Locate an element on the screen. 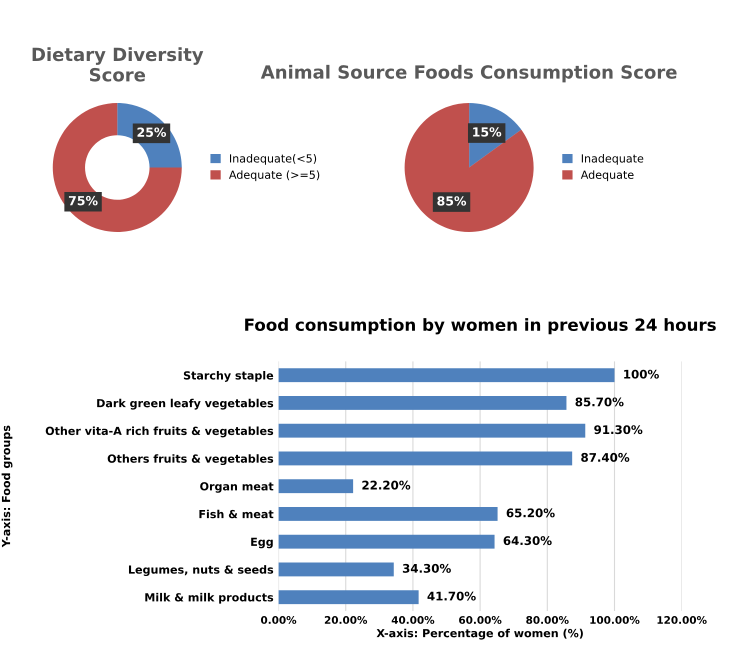 Image resolution: width=733 pixels, height=657 pixels. x-tick-label: 80.00% is located at coordinates (547, 620).